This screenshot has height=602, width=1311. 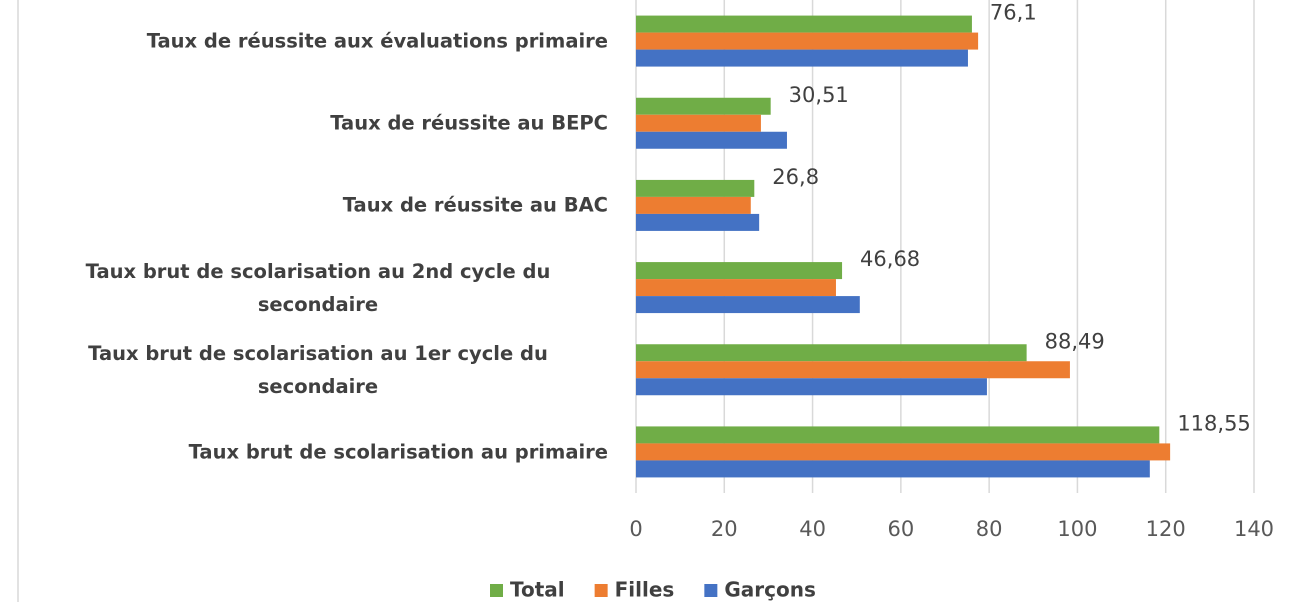 I want to click on x-tick-label: 140, so click(x=1254, y=529).